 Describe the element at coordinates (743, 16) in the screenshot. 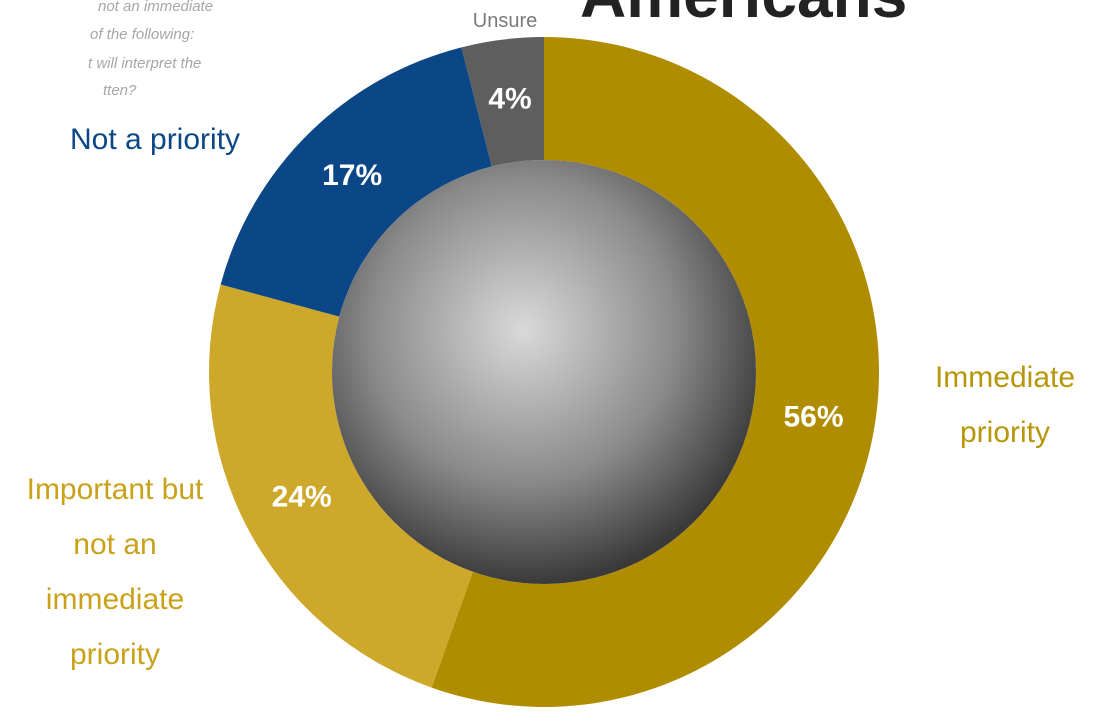

I see `chart-title: Americans` at that location.